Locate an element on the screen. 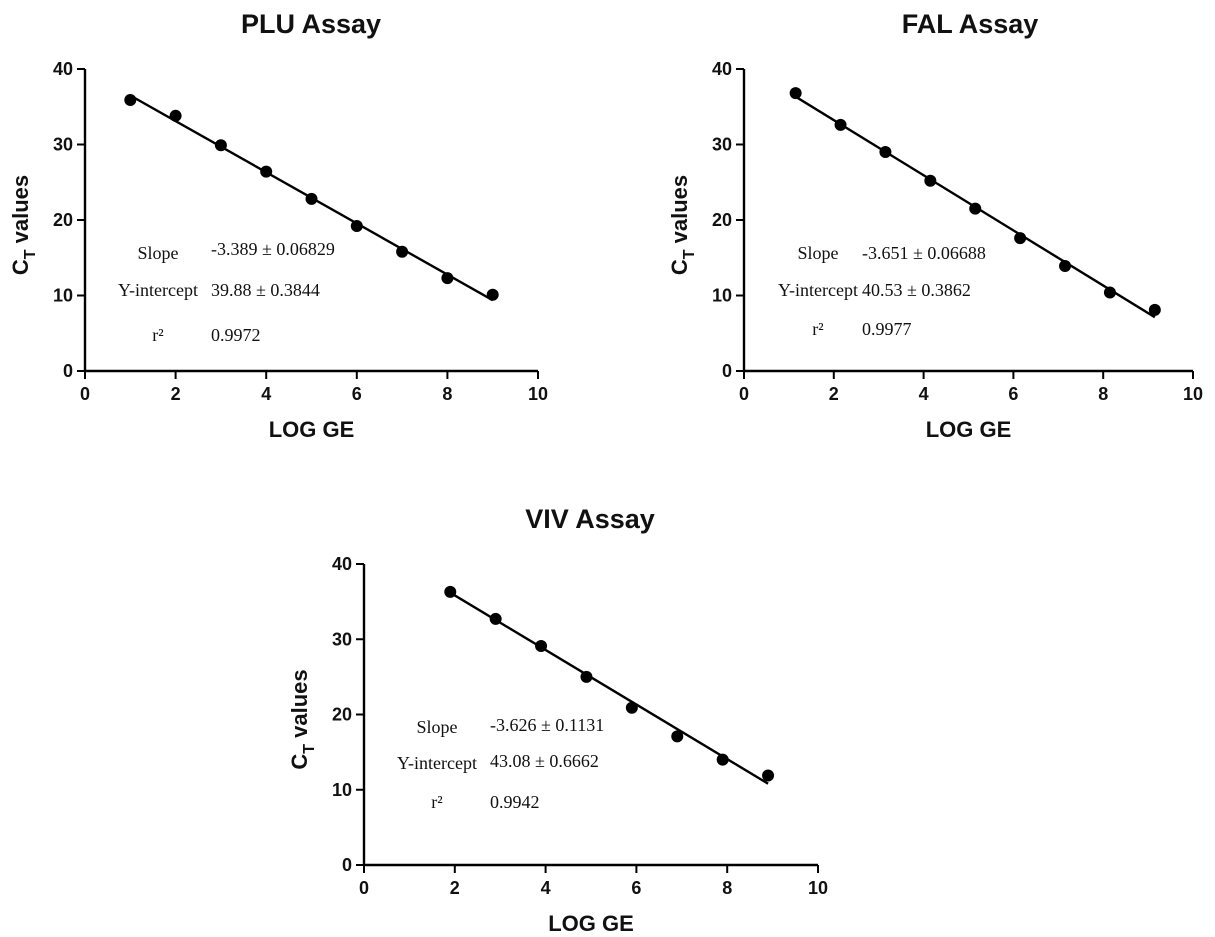 Image resolution: width=1215 pixels, height=937 pixels. stat-value: 39.88 ± 0.3844 is located at coordinates (265, 290).